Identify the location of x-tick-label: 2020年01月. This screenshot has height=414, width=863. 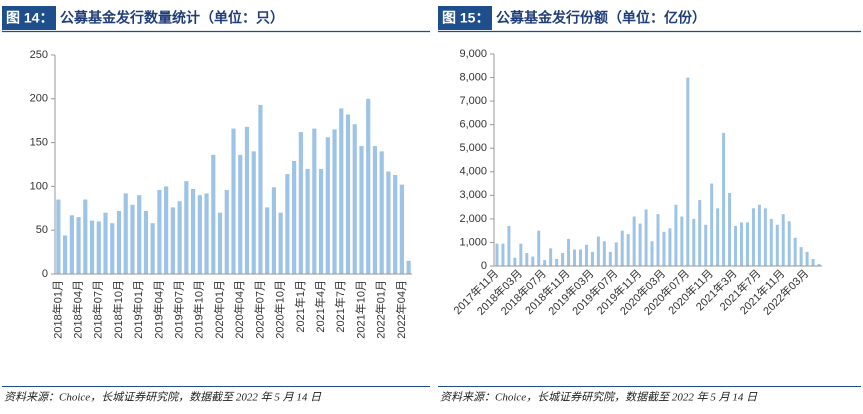
(219, 309).